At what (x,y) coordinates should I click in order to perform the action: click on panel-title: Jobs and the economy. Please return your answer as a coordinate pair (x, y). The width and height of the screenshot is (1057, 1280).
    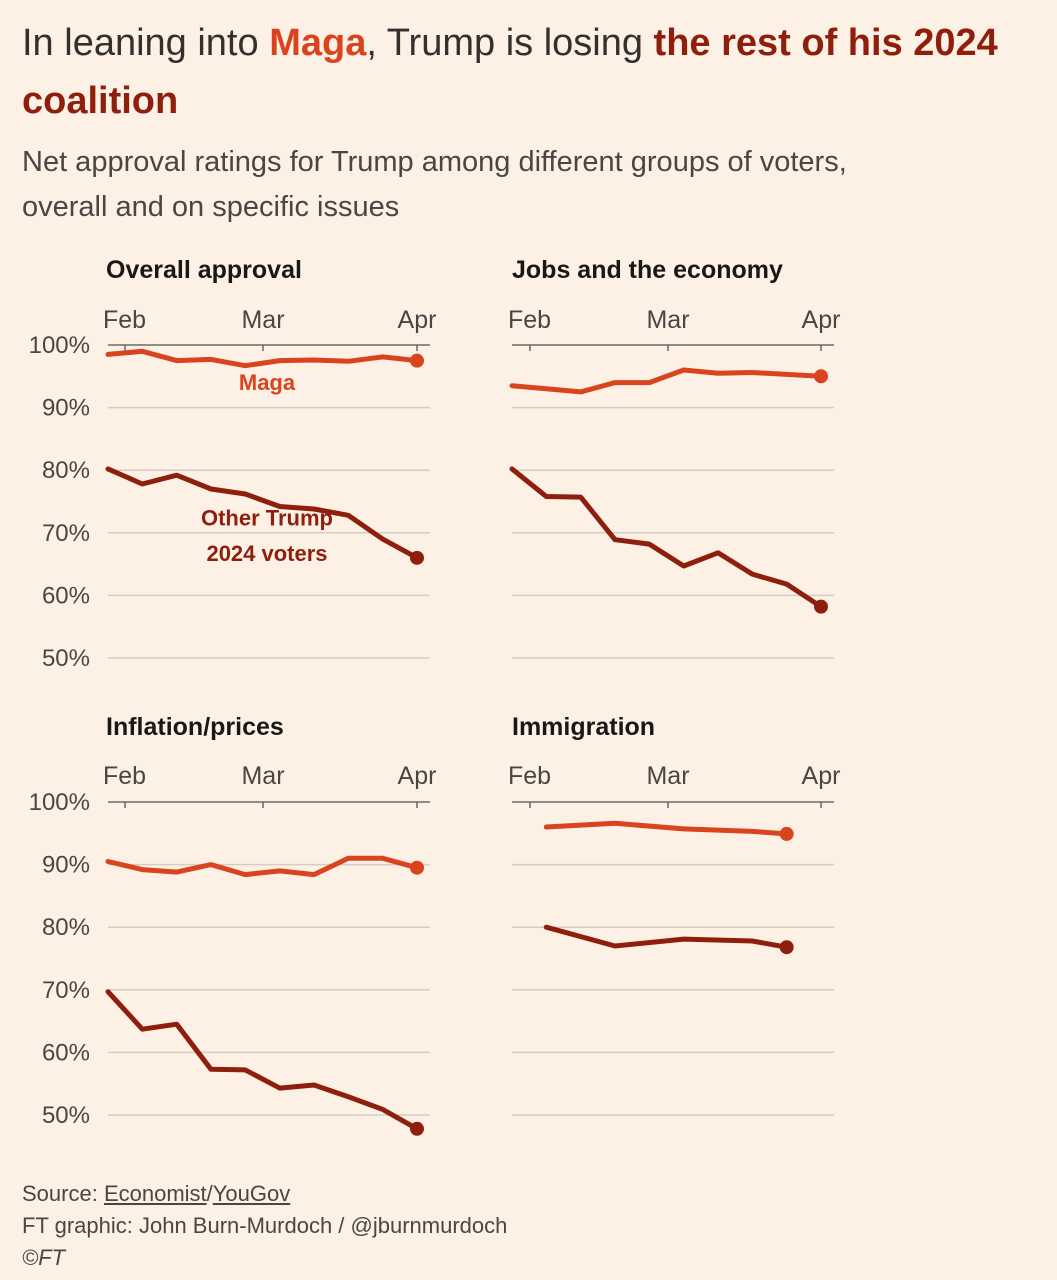
    Looking at the image, I should click on (647, 270).